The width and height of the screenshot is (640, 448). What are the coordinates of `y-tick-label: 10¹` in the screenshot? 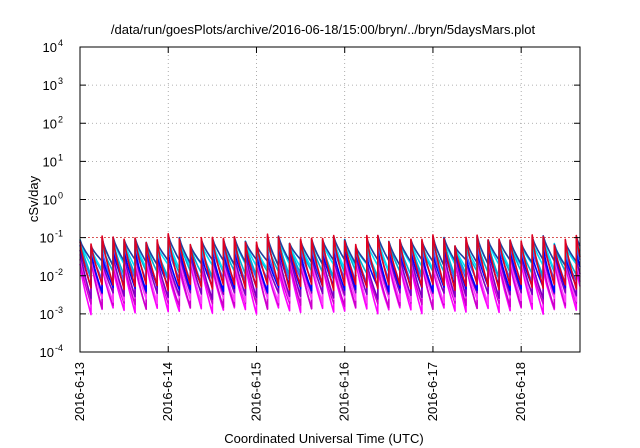 It's located at (53, 160).